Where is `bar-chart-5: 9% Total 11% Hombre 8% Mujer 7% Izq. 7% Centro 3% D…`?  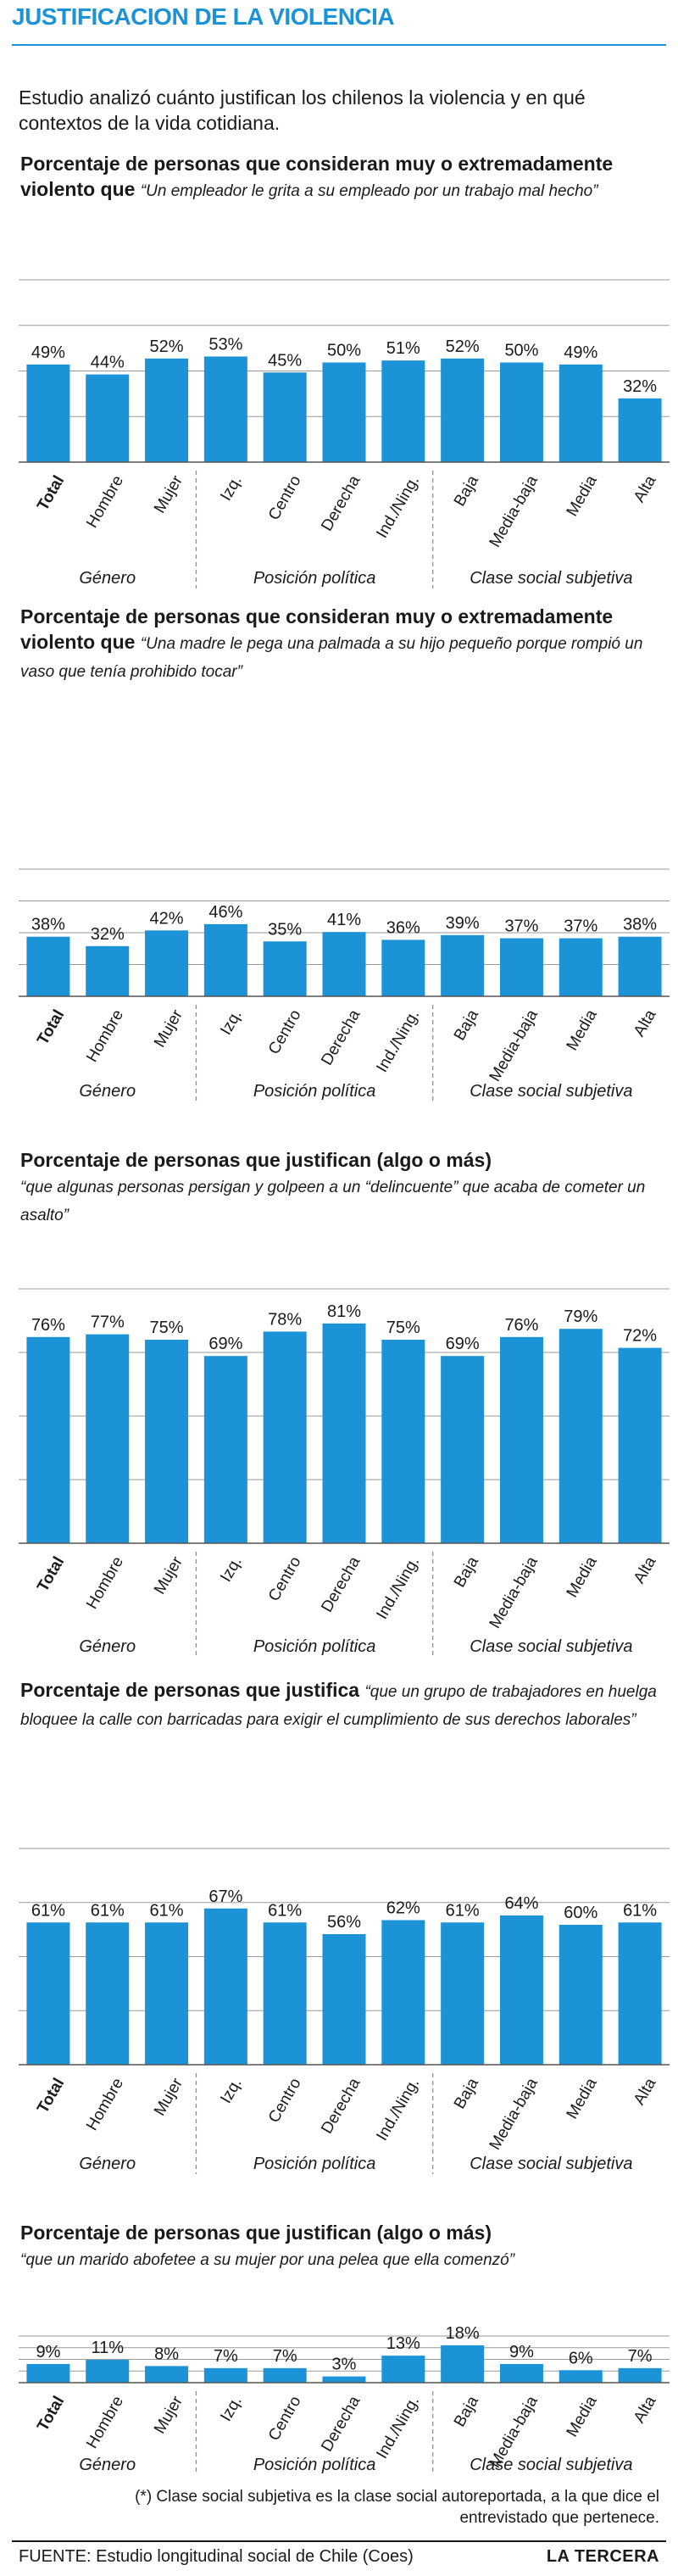
bar-chart-5: 9% Total 11% Hombre 8% Mujer 7% Izq. 7% Centro 3% D… is located at coordinates (344, 2399).